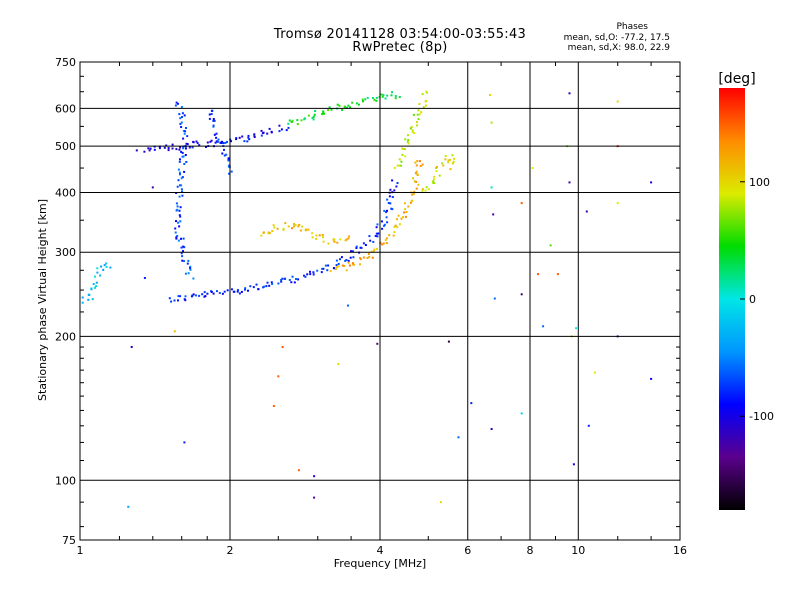 The width and height of the screenshot is (800, 600). What do you see at coordinates (65, 108) in the screenshot?
I see `y-tick-label: 600` at bounding box center [65, 108].